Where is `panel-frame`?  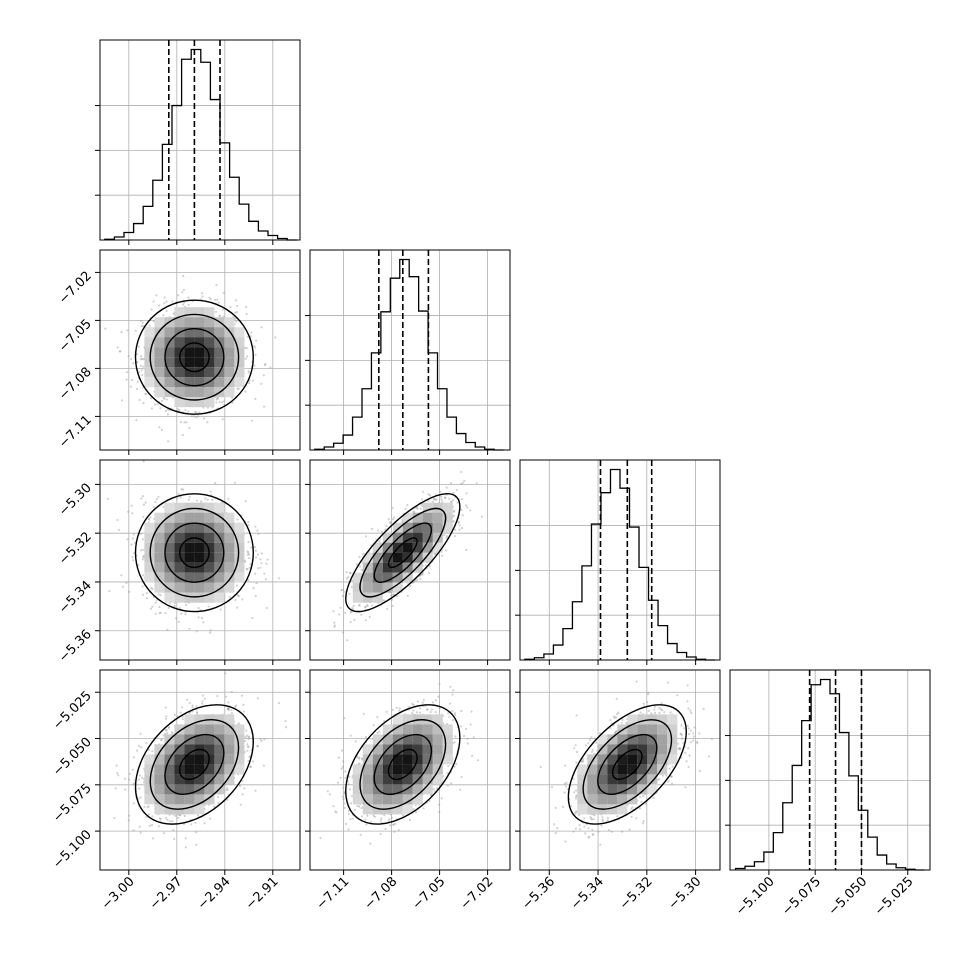 panel-frame is located at coordinates (620, 560).